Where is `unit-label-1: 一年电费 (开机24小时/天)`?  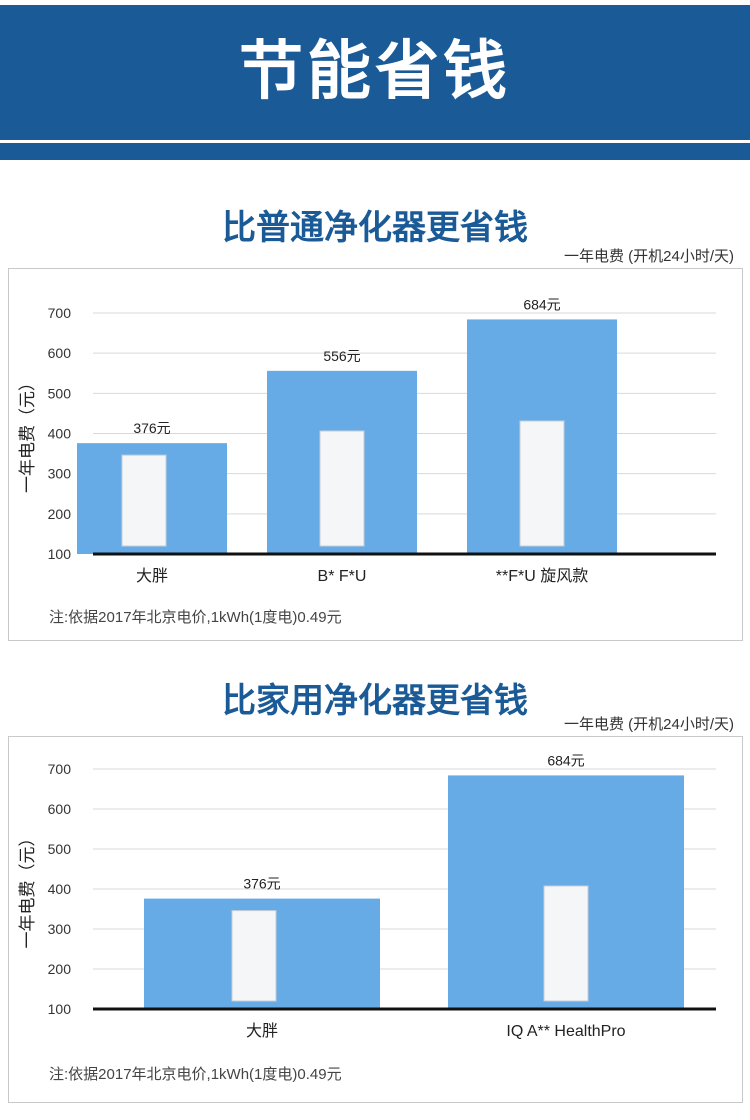
unit-label-1: 一年电费 (开机24小时/天) is located at coordinates (648, 256).